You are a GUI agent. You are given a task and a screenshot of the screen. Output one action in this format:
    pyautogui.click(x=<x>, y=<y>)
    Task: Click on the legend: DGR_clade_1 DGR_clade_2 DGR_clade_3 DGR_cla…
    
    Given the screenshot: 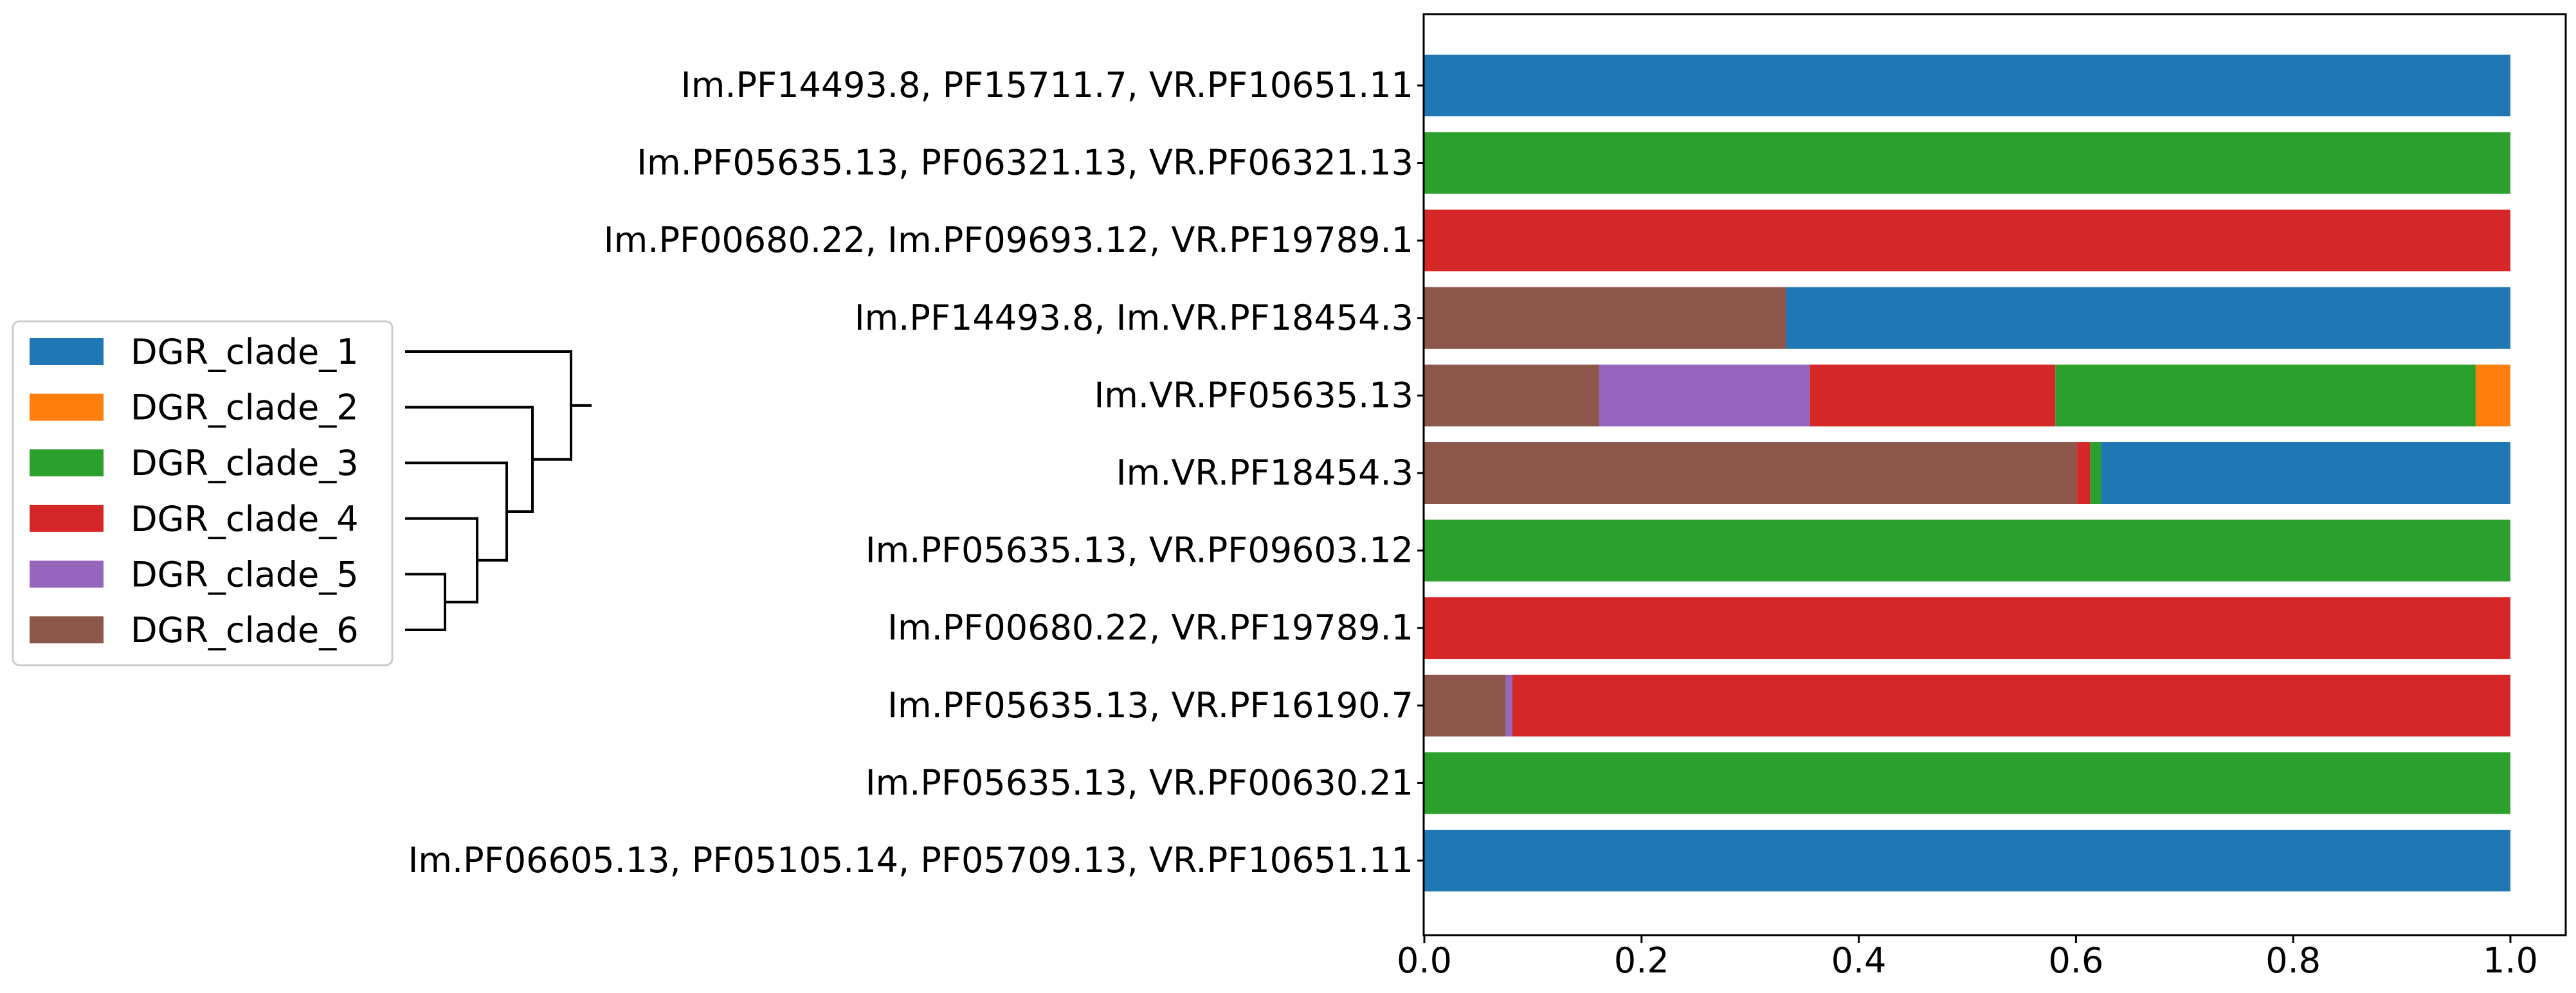 What is the action you would take?
    pyautogui.click(x=203, y=493)
    